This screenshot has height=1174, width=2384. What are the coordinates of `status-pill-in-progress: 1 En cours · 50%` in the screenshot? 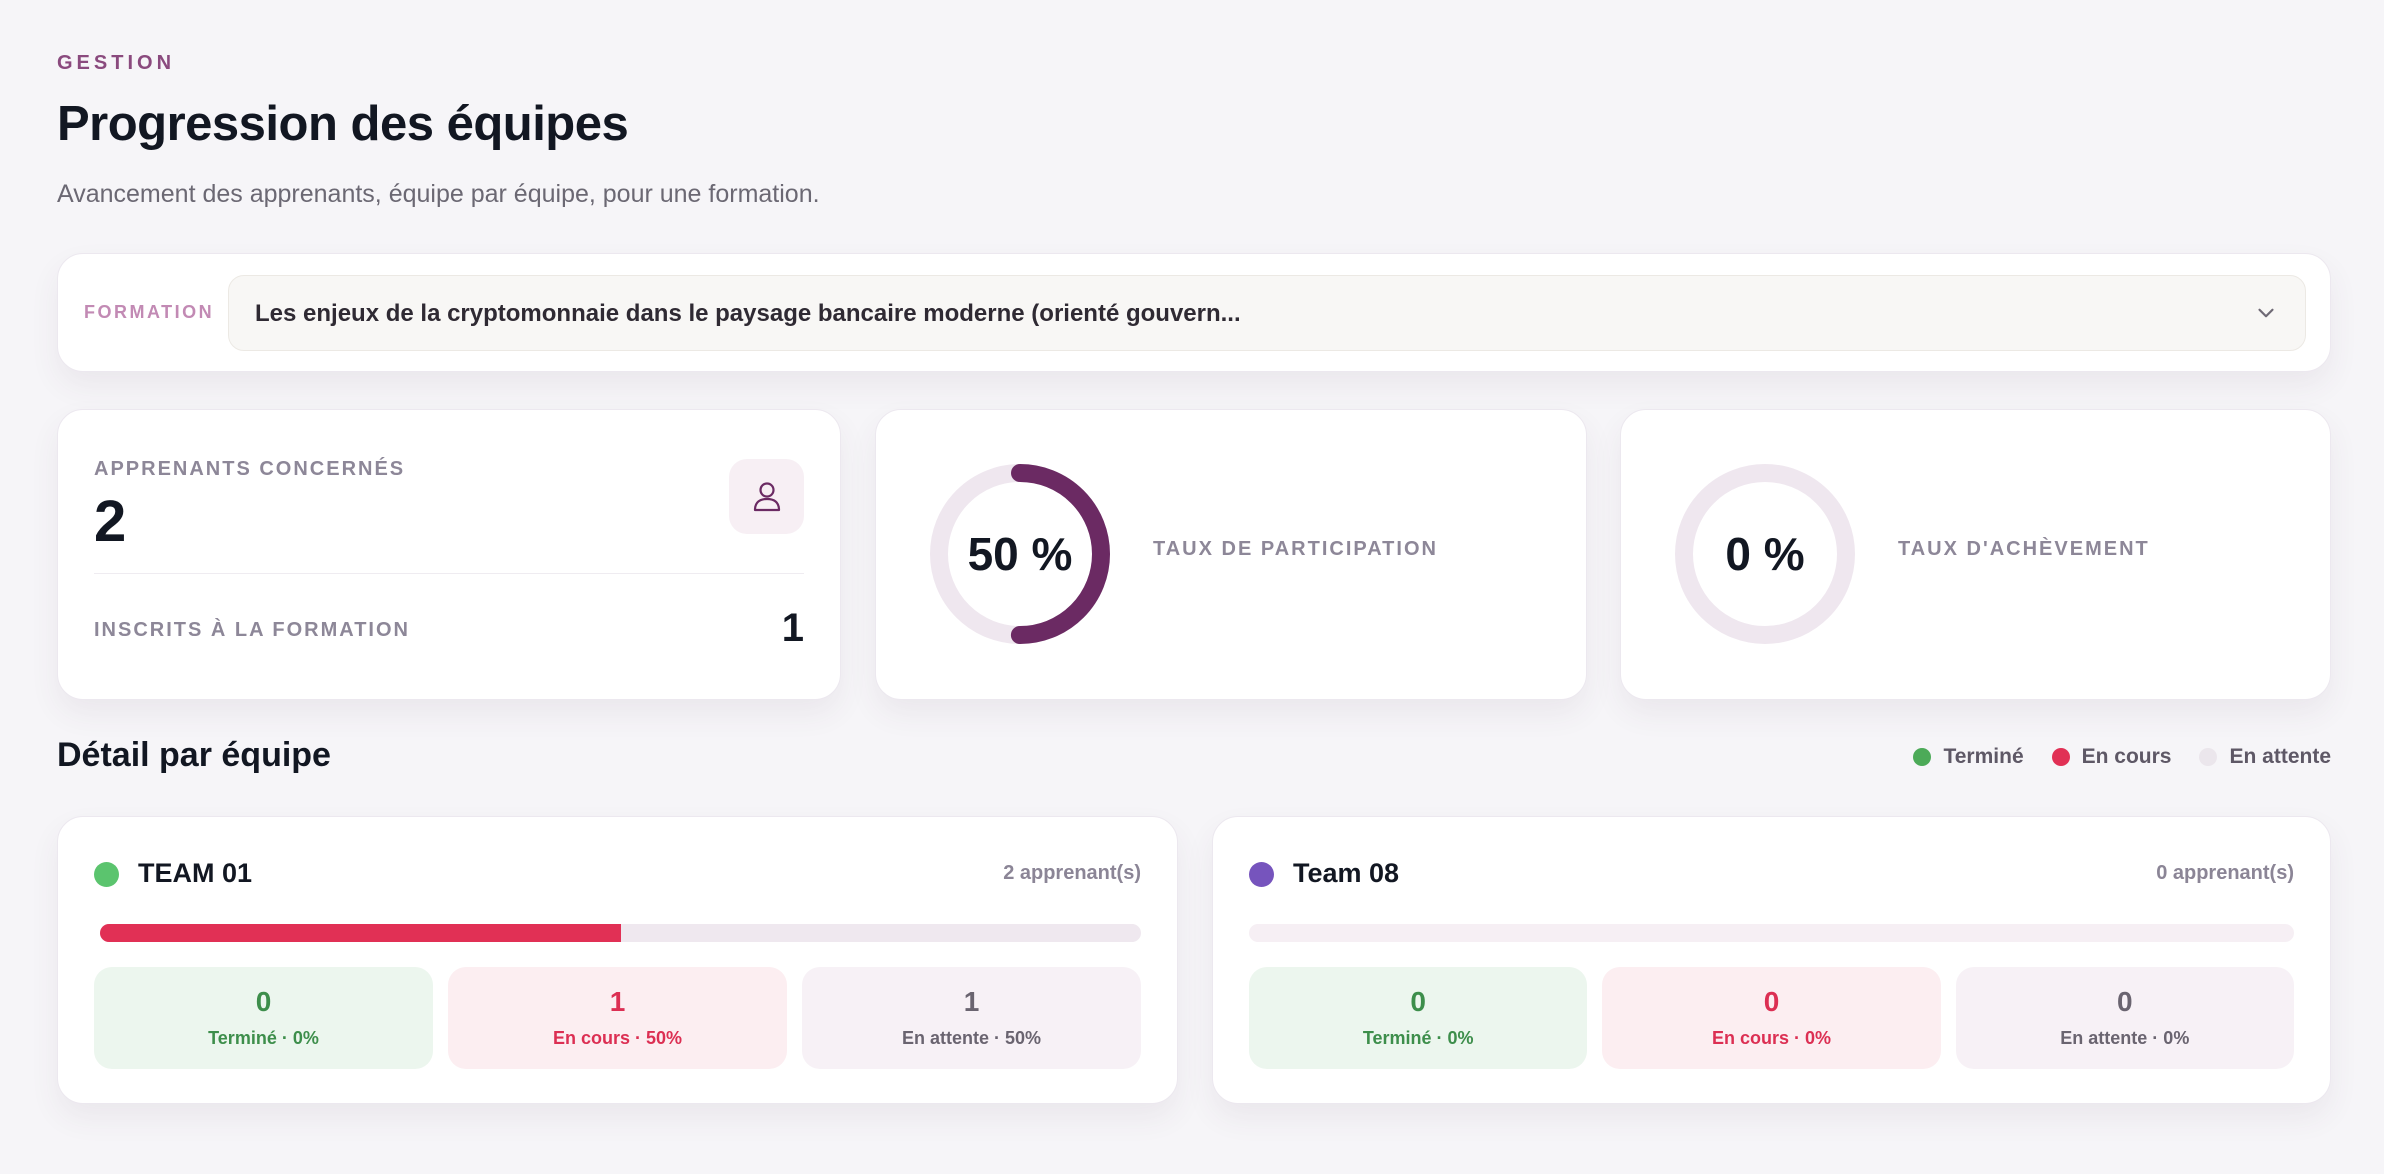 It's located at (617, 1018).